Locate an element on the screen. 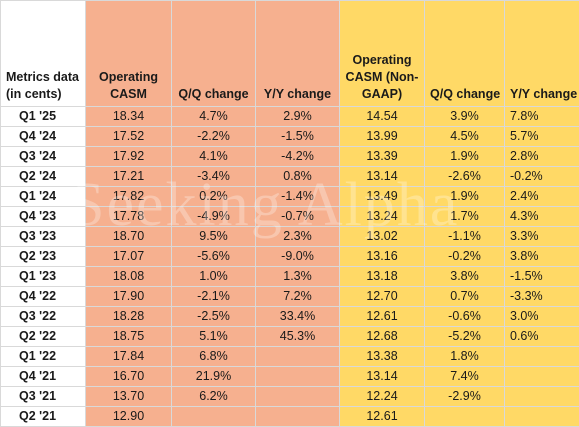 The image size is (579, 427). cell-operating-casm: 17.84 is located at coordinates (129, 357).